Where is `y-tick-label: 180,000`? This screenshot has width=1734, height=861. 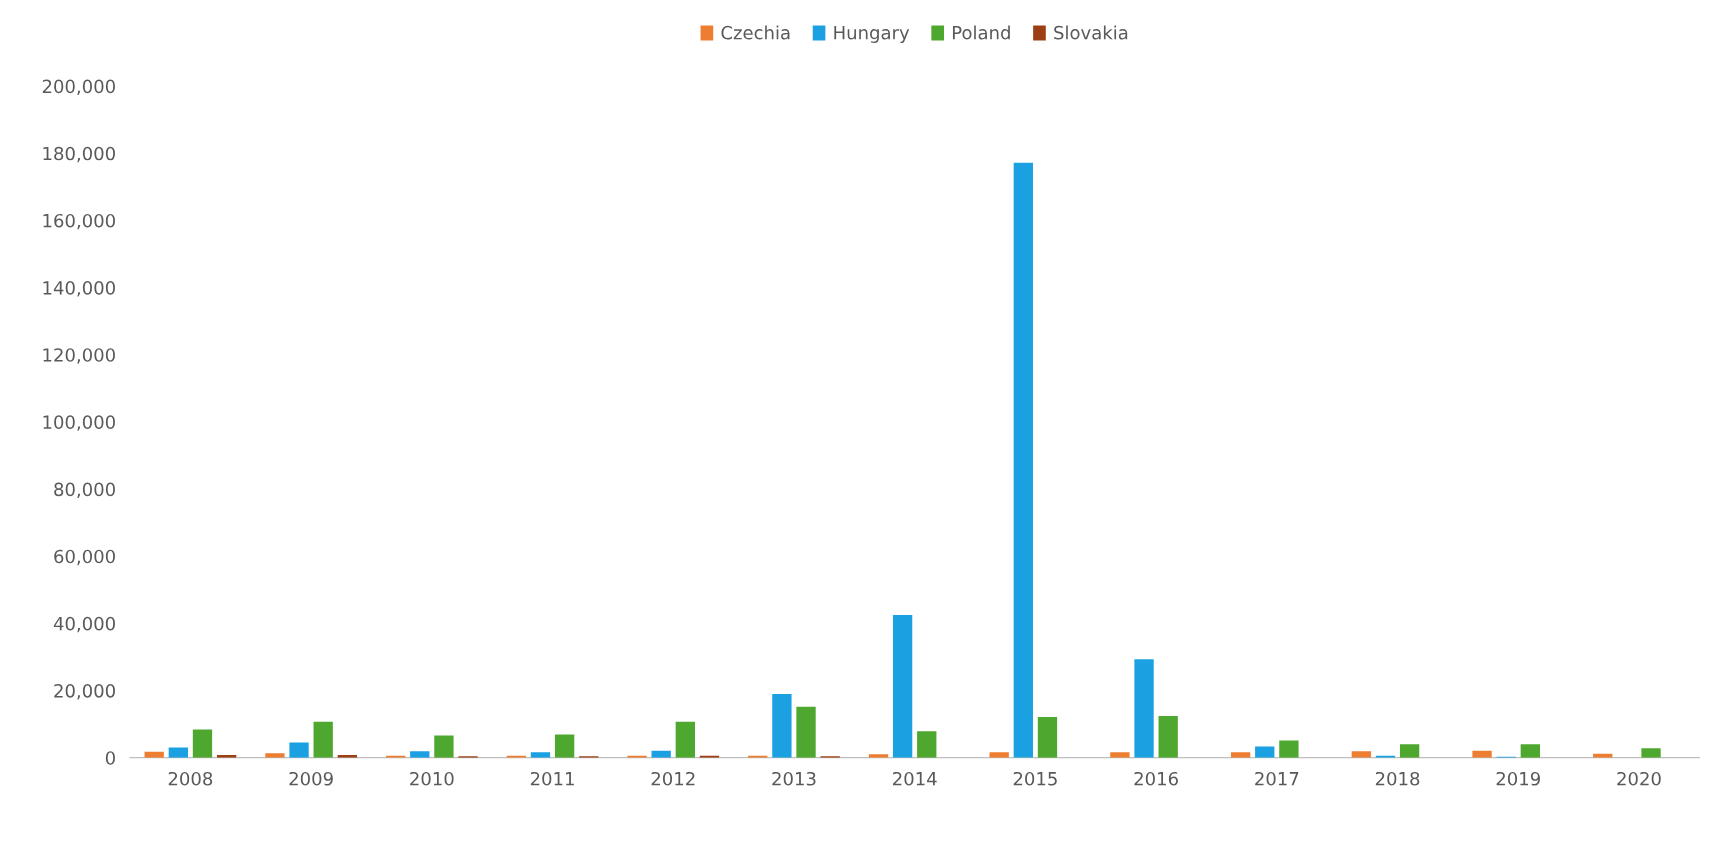
y-tick-label: 180,000 is located at coordinates (79, 154).